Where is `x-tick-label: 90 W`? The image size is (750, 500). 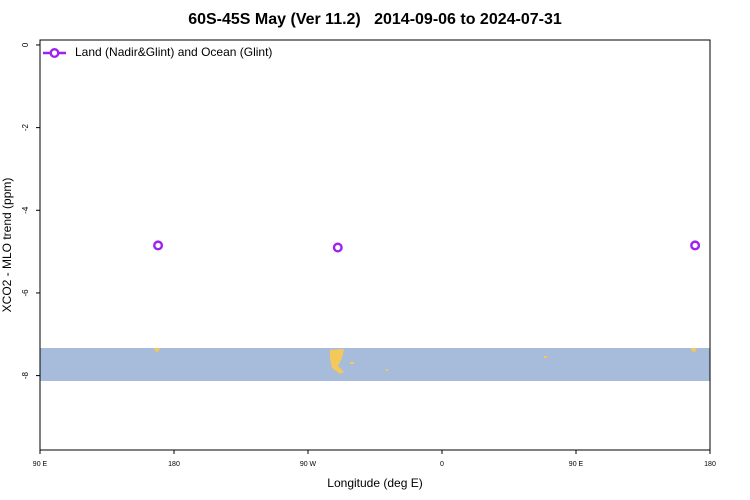
x-tick-label: 90 W is located at coordinates (308, 464).